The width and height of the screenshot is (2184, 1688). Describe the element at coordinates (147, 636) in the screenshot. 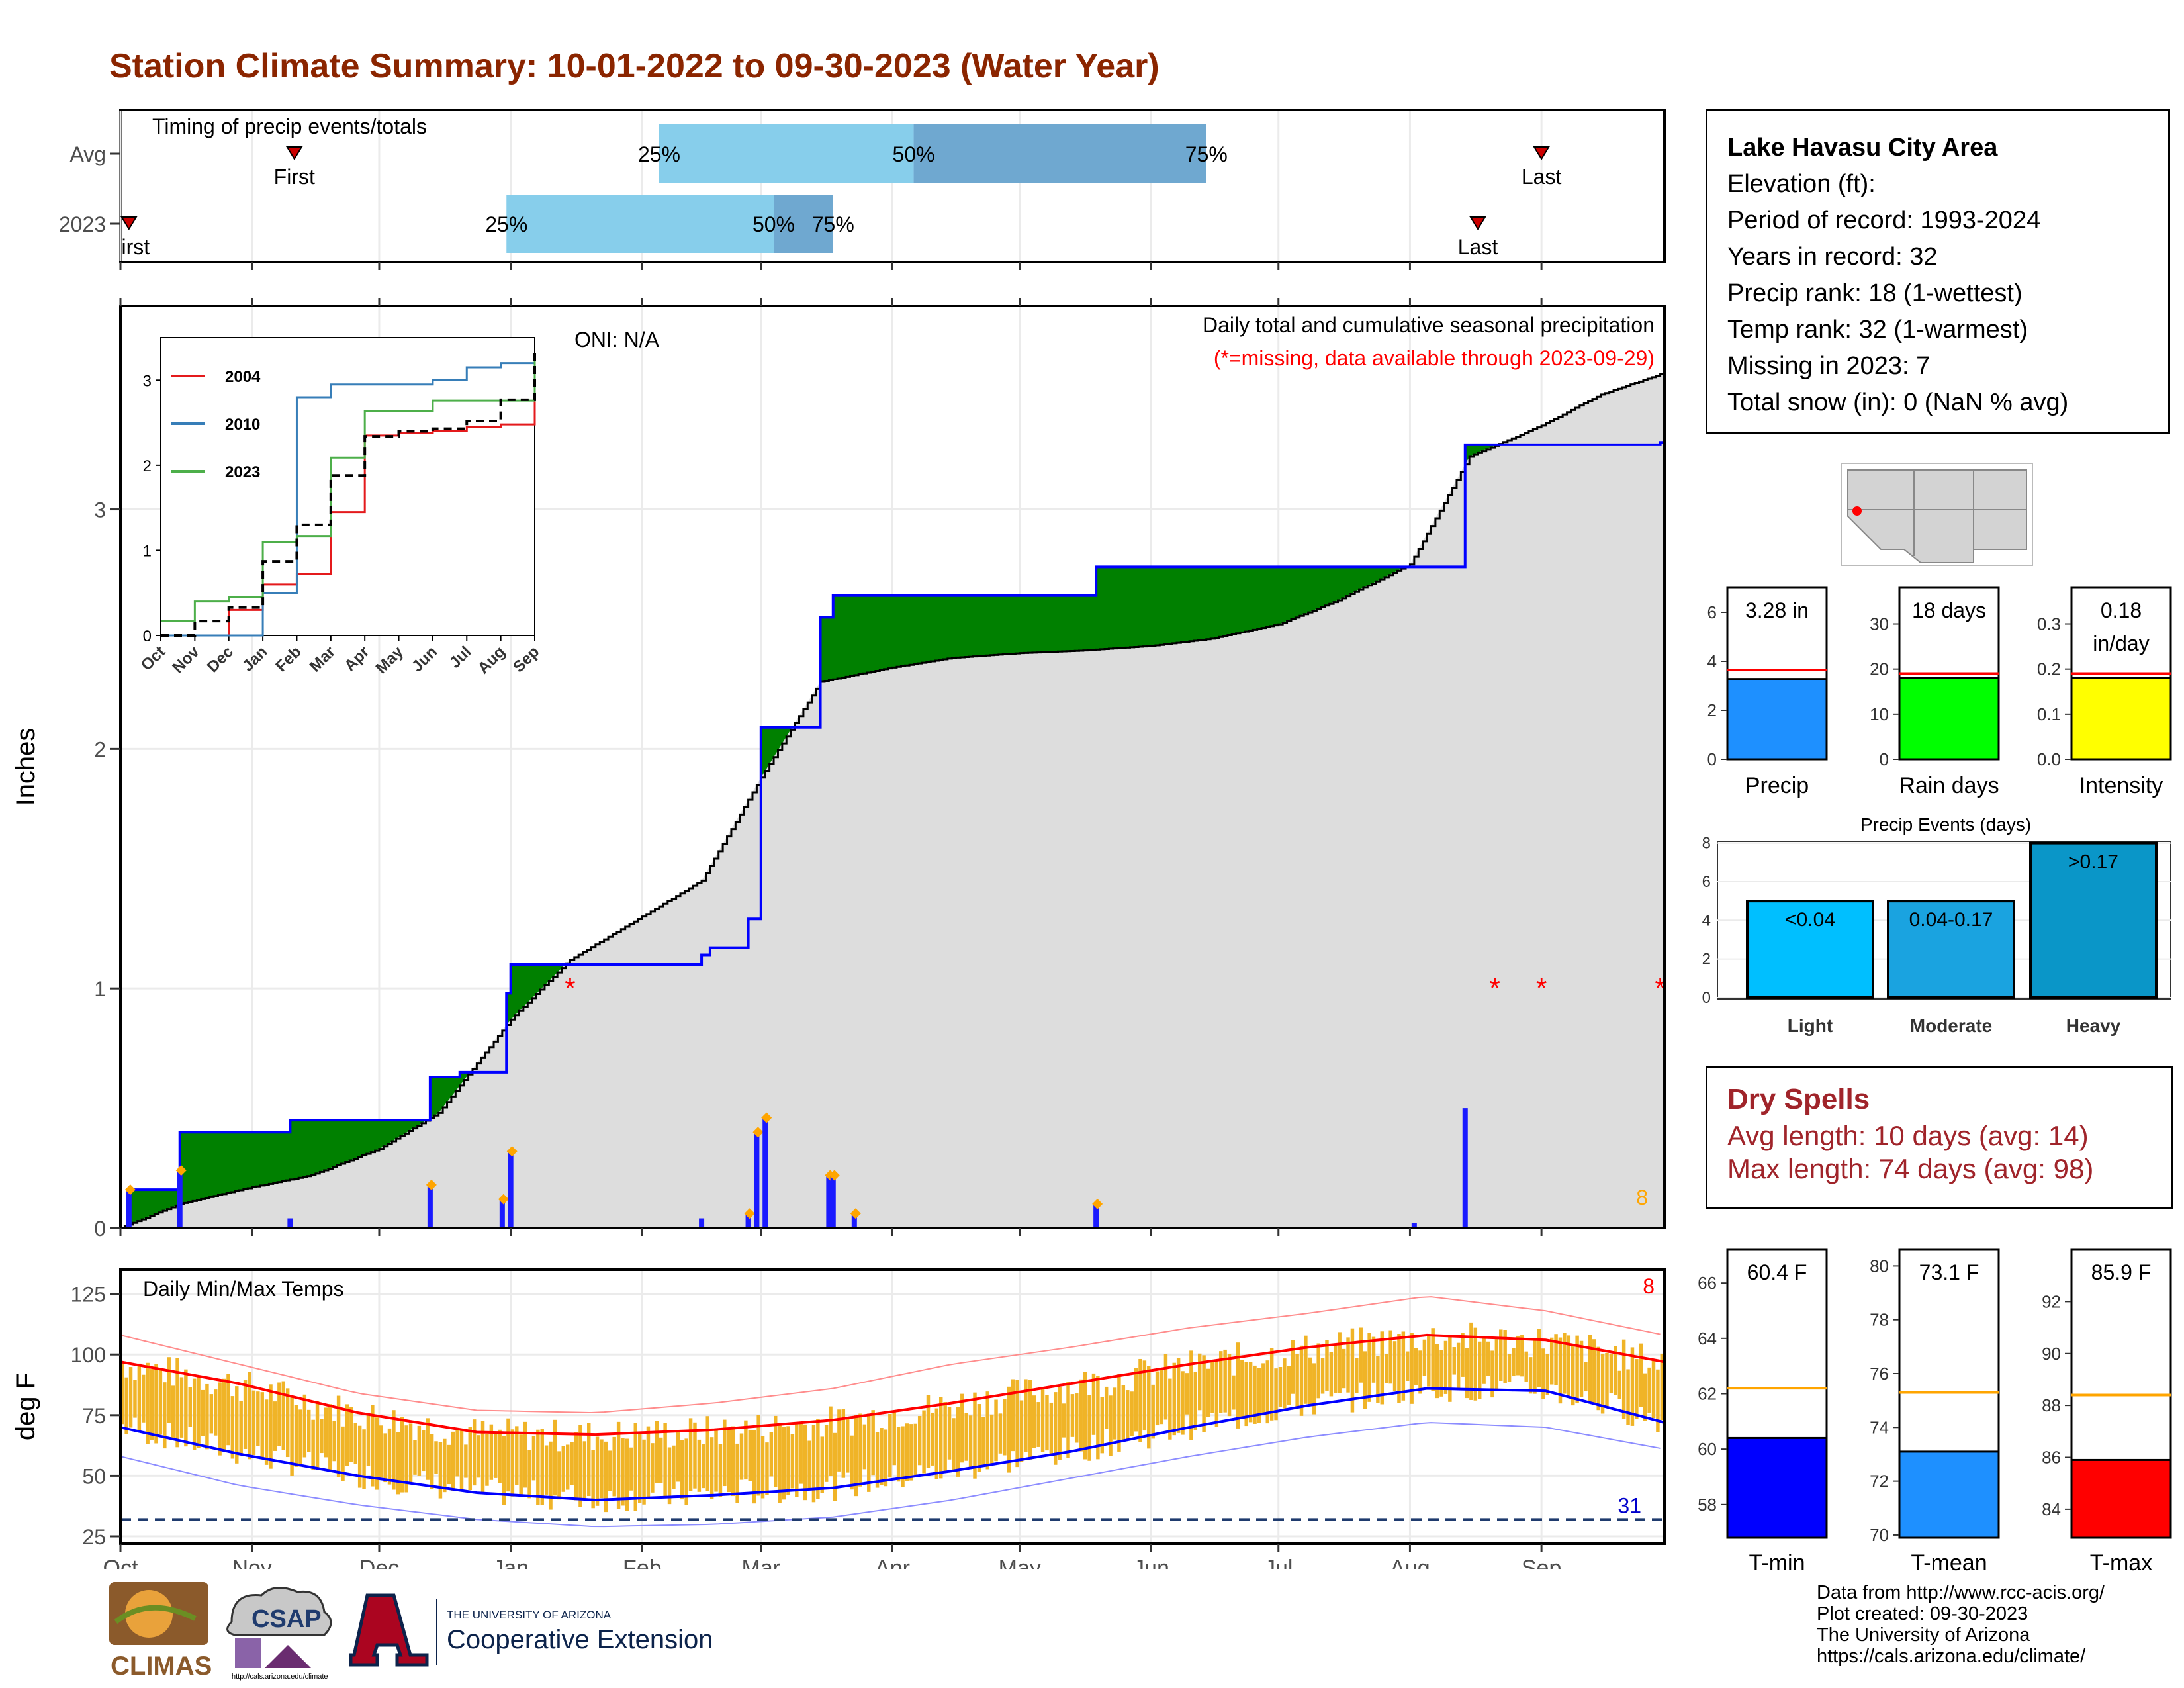

I see `inset-y-tick-label: 0` at that location.